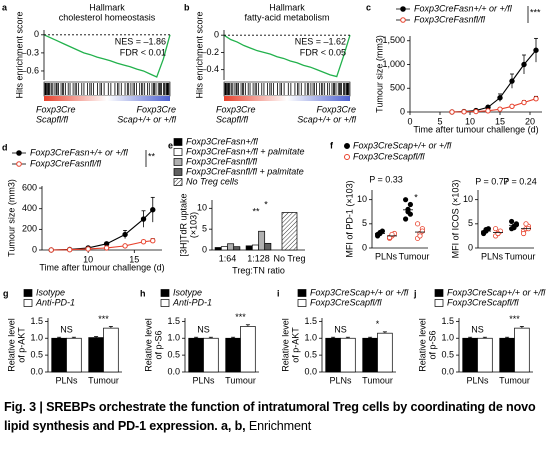  I want to click on legend-label: Foxp3CreFasn+/+ or +/fl, so click(79, 152).